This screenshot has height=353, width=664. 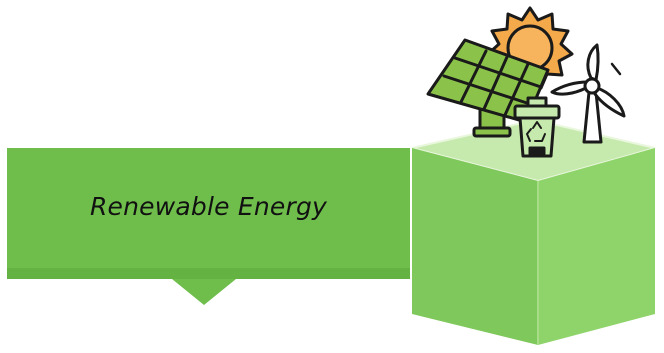 I want to click on recycle-bin-icon, so click(x=537, y=127).